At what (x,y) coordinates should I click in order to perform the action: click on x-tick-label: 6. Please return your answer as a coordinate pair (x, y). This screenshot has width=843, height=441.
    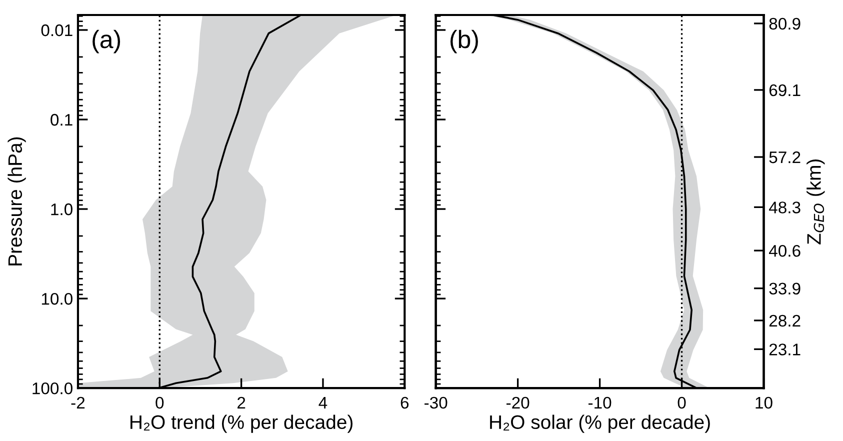
    Looking at the image, I should click on (404, 402).